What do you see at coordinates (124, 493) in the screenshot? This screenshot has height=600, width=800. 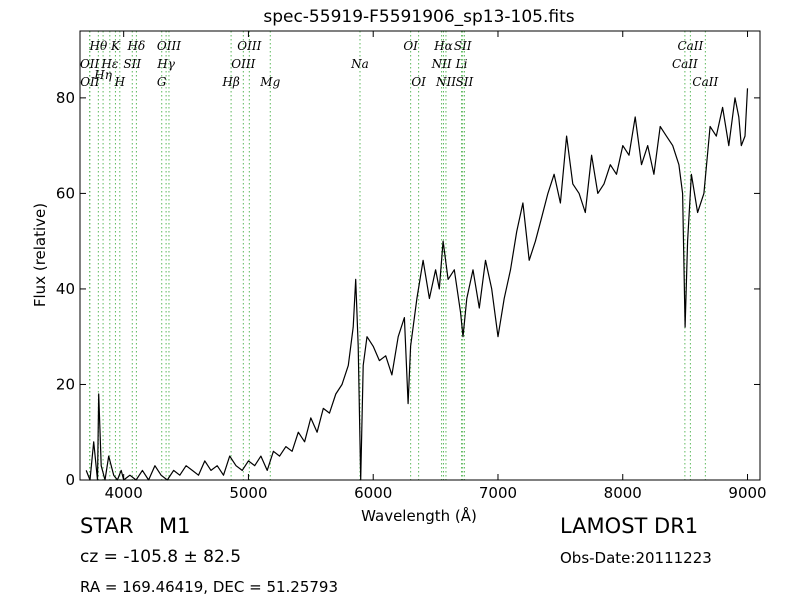 I see `x-tick-label: 4000` at bounding box center [124, 493].